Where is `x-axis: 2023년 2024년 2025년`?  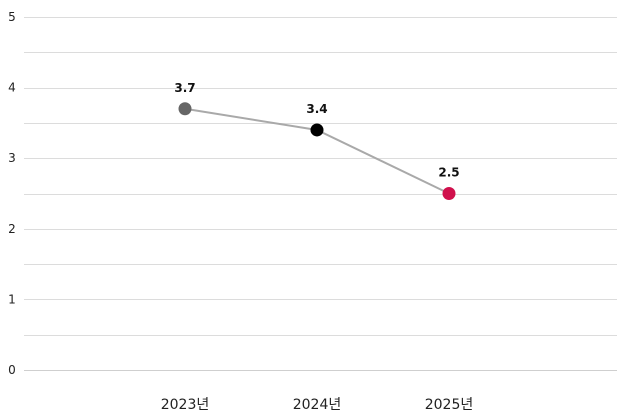
x-axis: 2023년 2024년 2025년 is located at coordinates (317, 404).